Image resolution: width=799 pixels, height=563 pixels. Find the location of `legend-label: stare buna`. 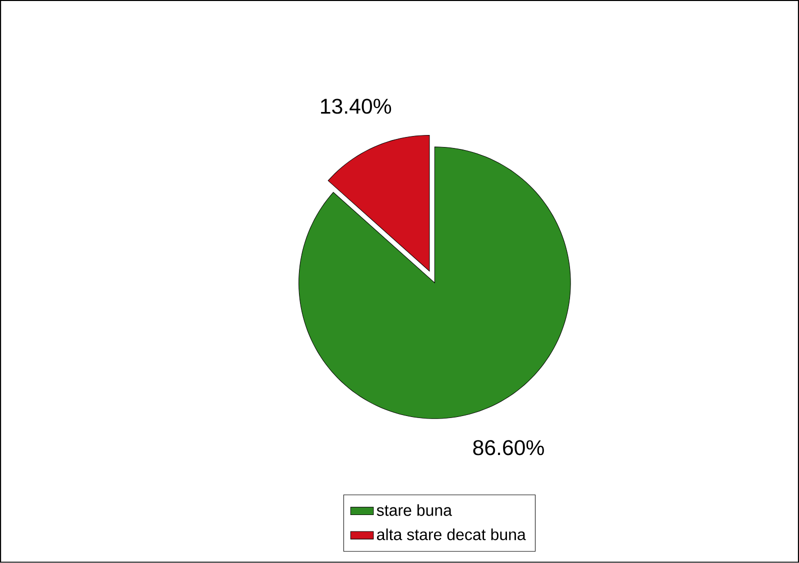

legend-label: stare buna is located at coordinates (414, 510).